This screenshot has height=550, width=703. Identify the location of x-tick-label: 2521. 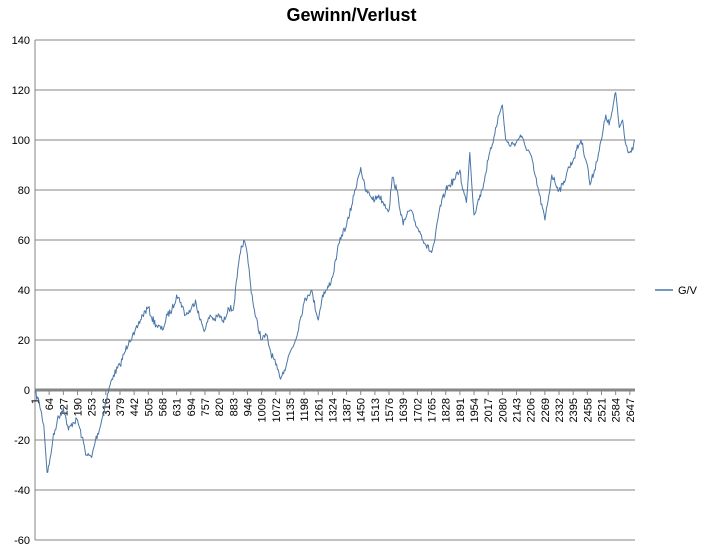
(603, 410).